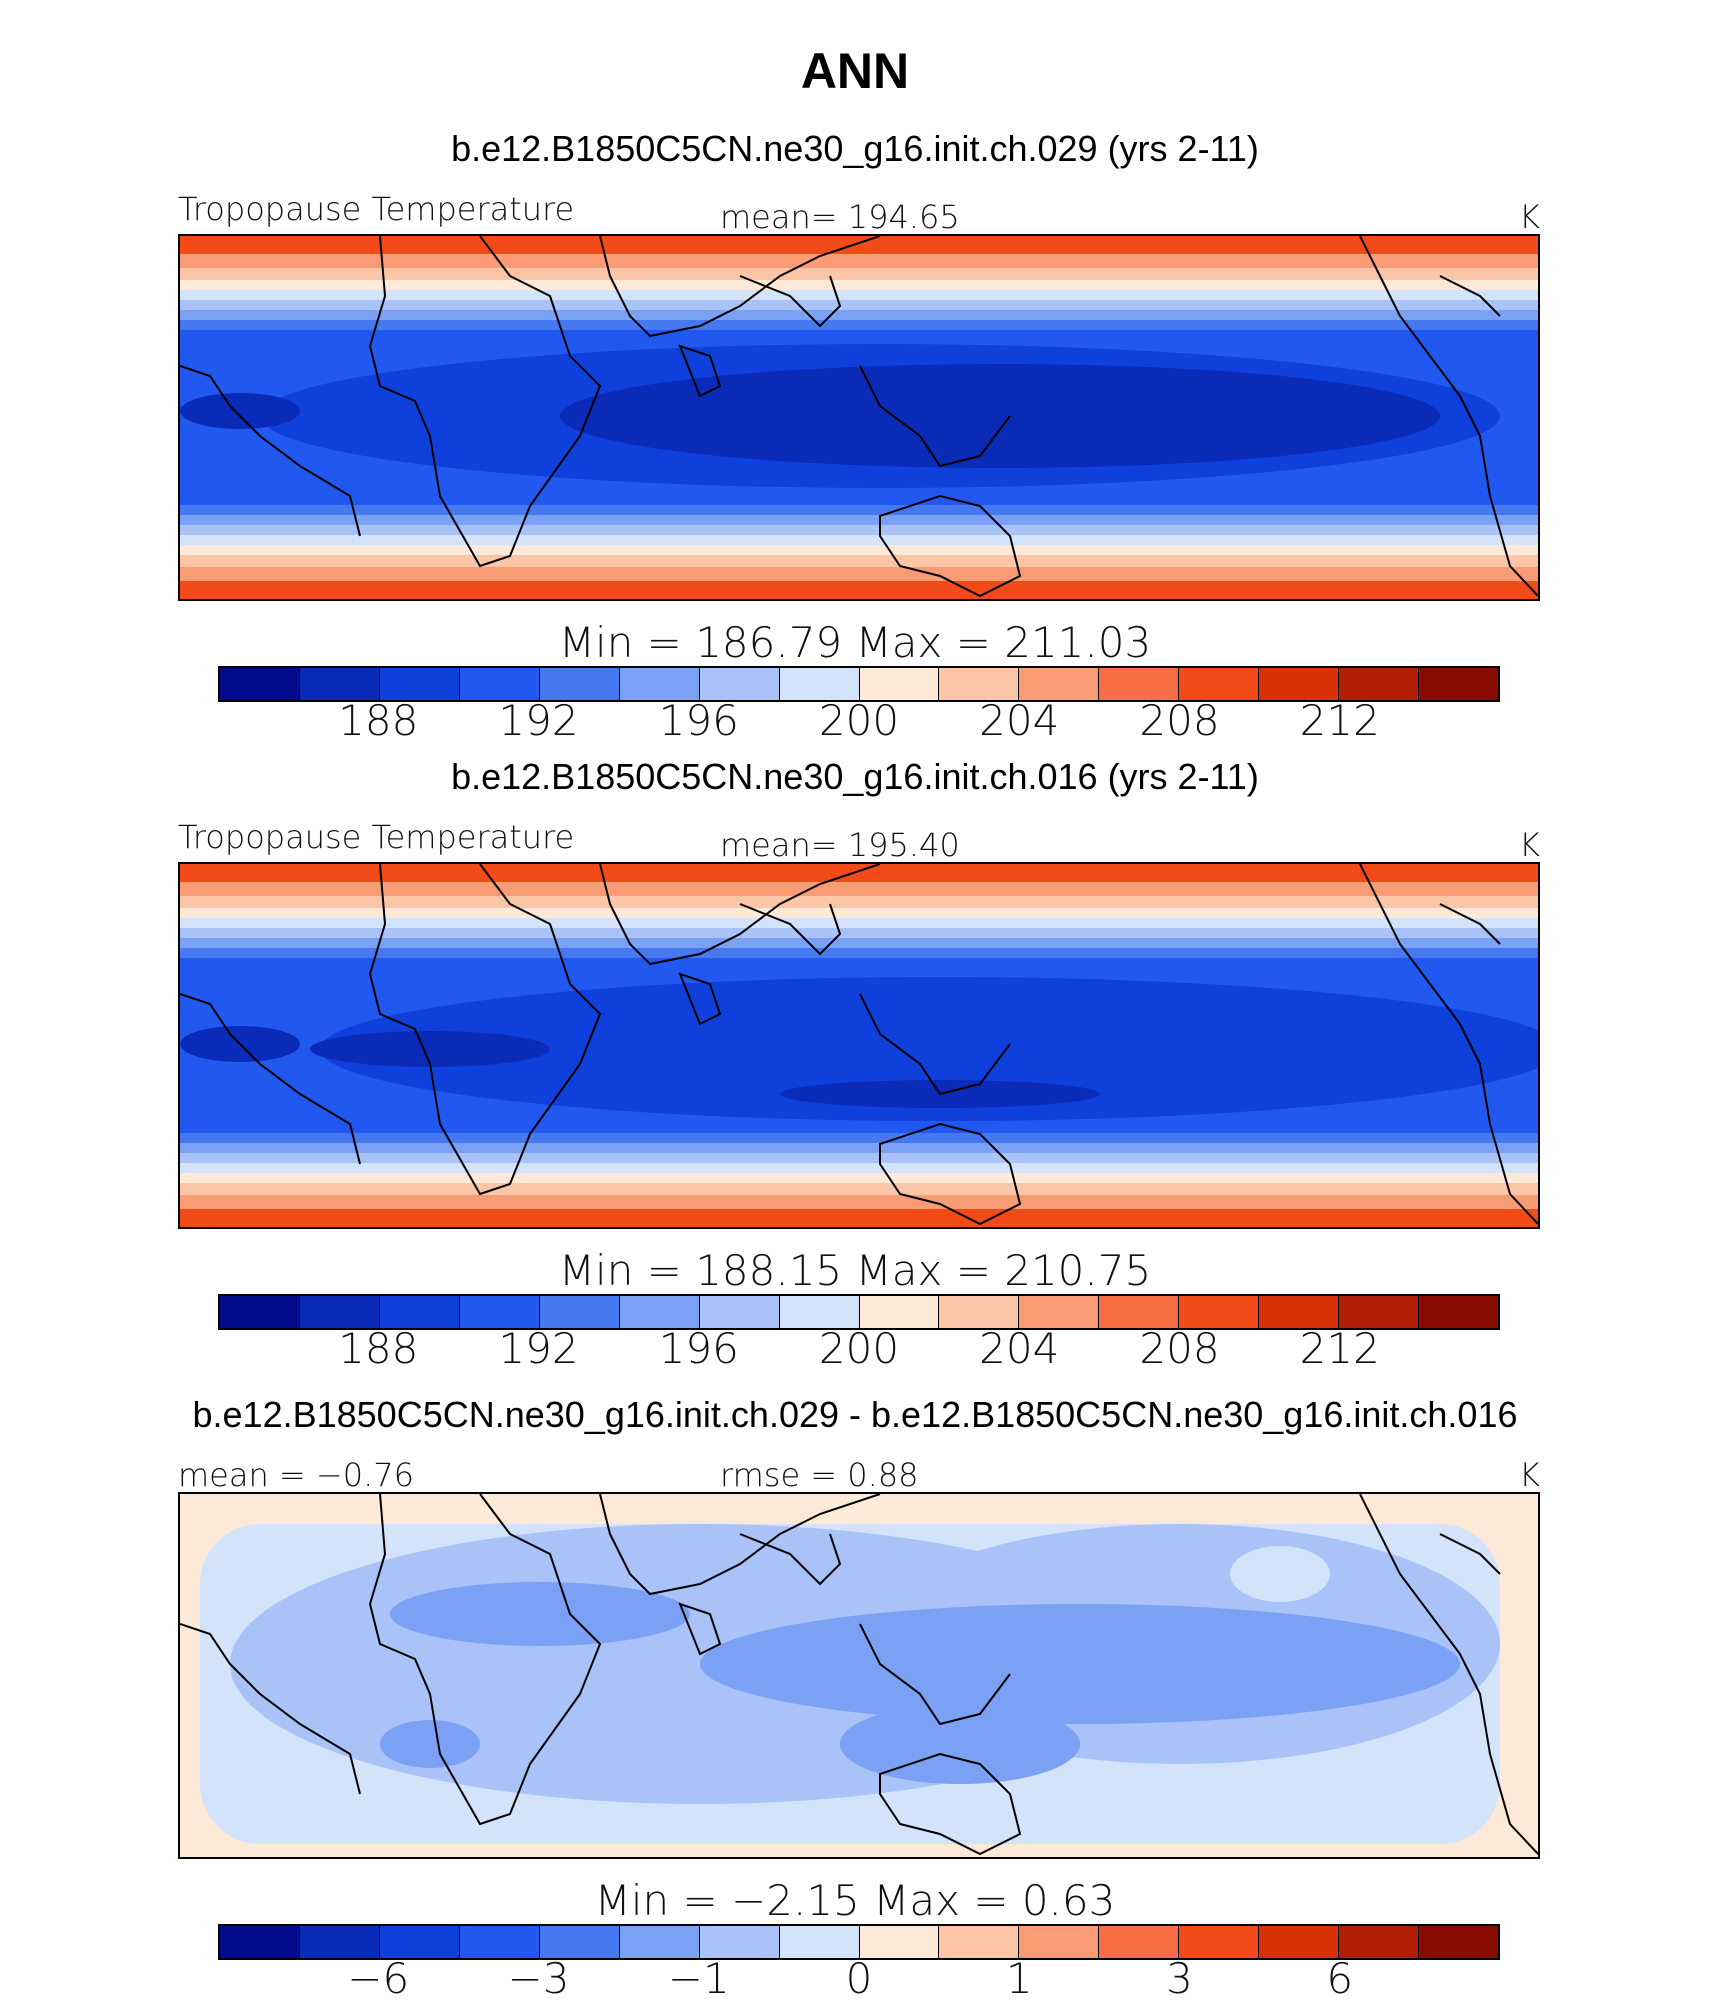  I want to click on panel1-map, so click(859, 417).